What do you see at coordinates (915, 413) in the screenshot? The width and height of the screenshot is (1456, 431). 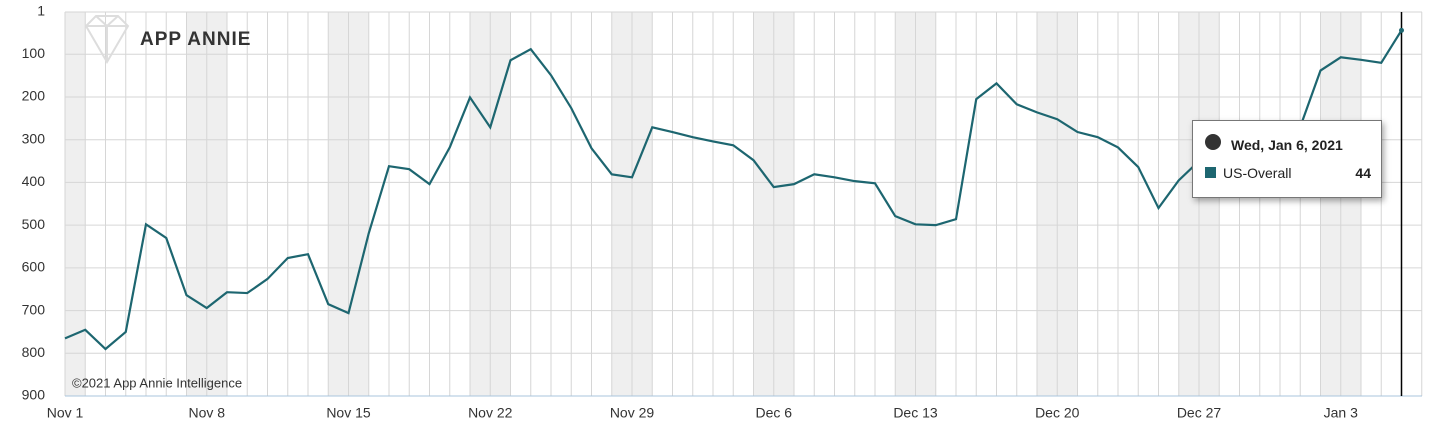 I see `x-tick-label: Dec 13` at bounding box center [915, 413].